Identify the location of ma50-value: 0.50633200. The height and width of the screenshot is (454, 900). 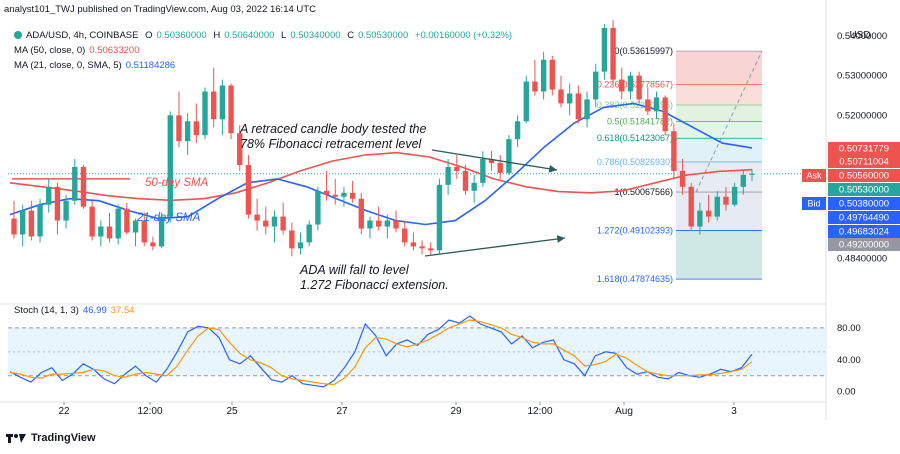
(114, 50).